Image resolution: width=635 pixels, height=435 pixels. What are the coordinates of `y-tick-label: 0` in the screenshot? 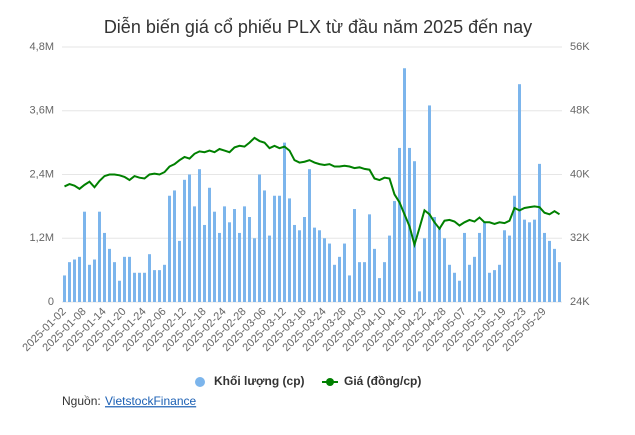 It's located at (51, 302).